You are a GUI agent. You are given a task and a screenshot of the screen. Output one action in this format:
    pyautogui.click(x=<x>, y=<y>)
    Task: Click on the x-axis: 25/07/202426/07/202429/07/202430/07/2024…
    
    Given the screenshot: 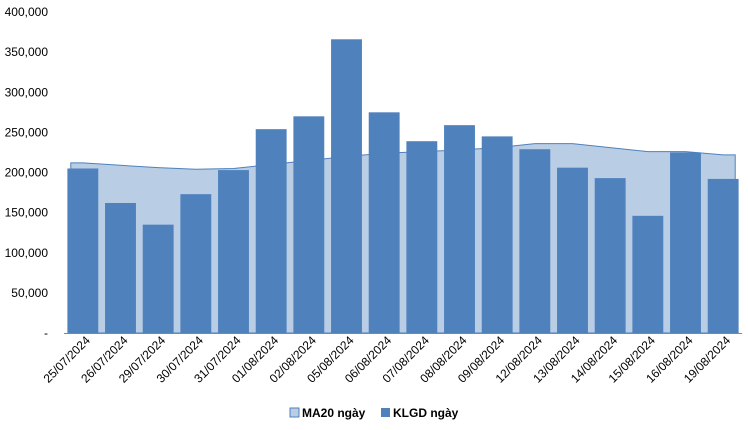 What is the action you would take?
    pyautogui.click(x=391, y=359)
    